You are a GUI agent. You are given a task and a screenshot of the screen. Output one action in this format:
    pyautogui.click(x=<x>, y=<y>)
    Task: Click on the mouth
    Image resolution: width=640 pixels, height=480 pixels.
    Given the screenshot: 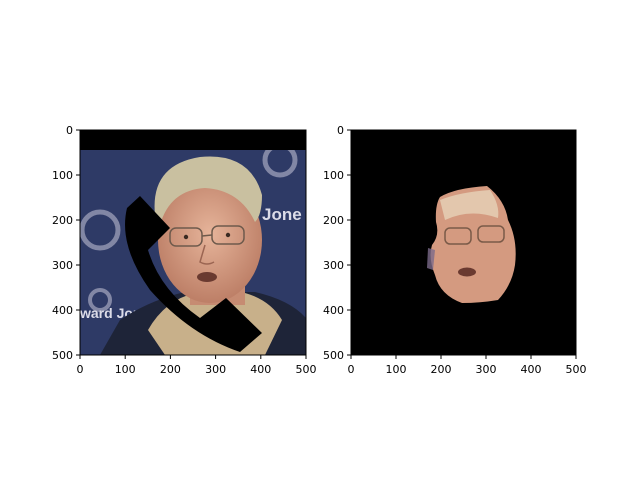 What is the action you would take?
    pyautogui.click(x=207, y=277)
    